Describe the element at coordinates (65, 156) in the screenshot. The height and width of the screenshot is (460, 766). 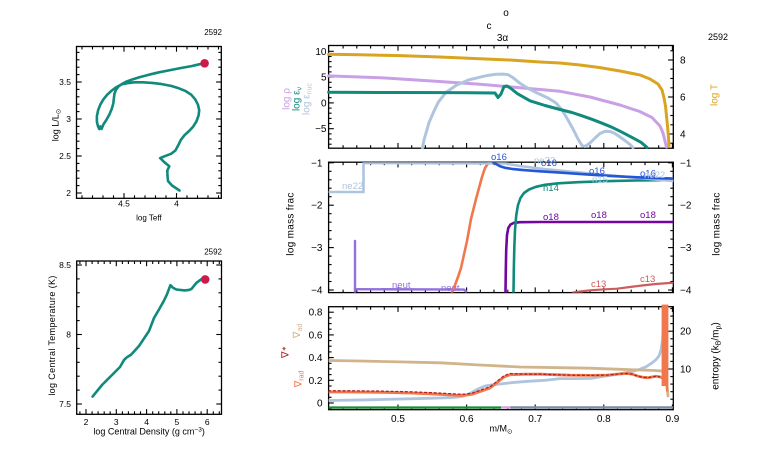
I see `svg-text: 2.5` at that location.